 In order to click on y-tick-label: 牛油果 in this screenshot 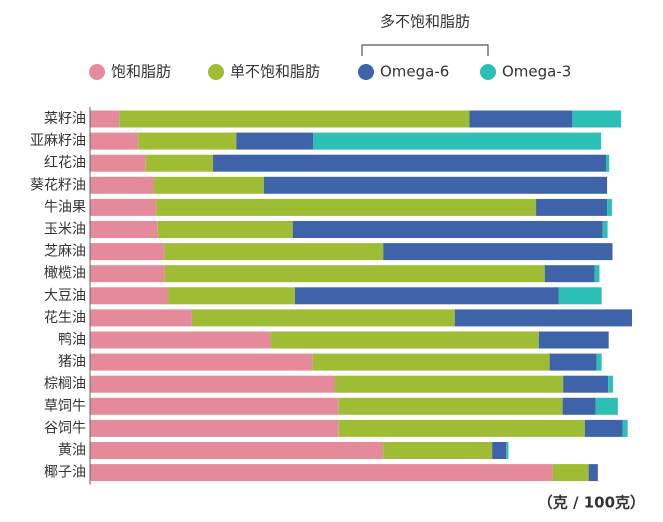, I will do `click(65, 207)`.